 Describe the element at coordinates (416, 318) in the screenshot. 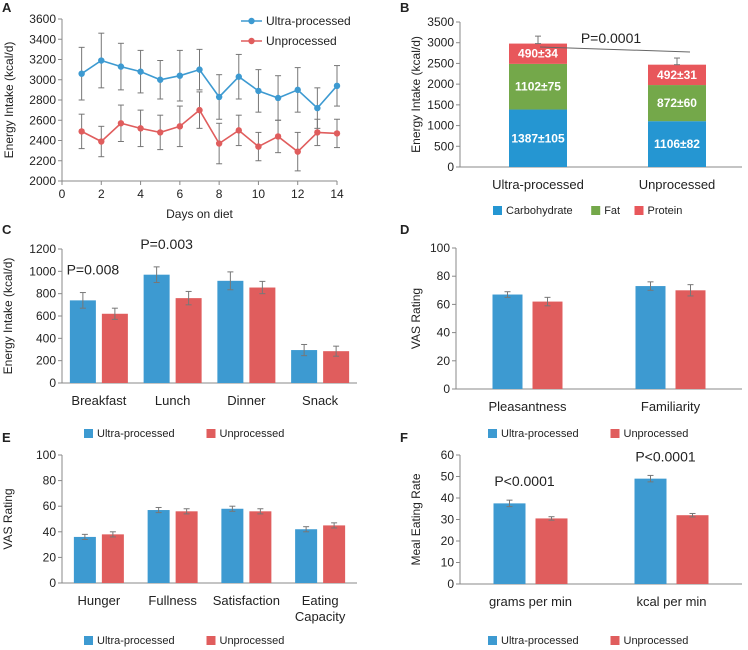

I see `y-axis-label: VAS Rating` at that location.